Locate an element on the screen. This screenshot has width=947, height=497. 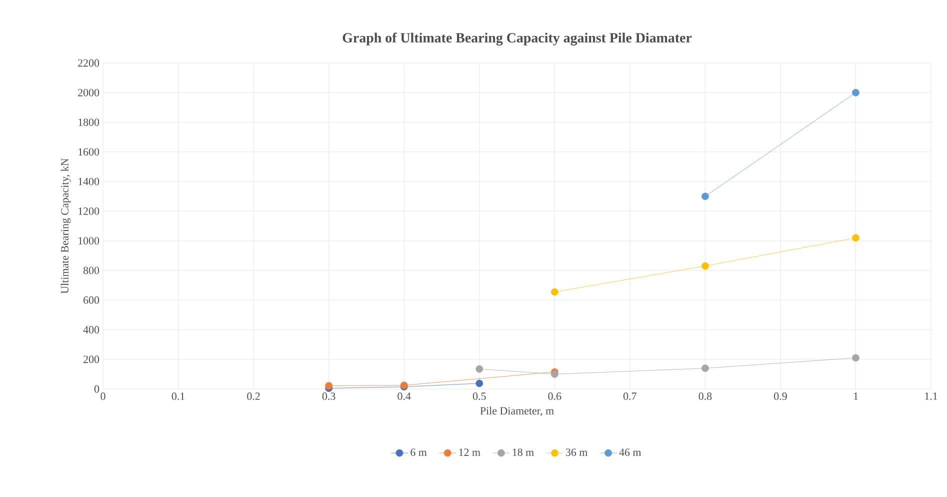
x-tick-label: 0.8 is located at coordinates (705, 396).